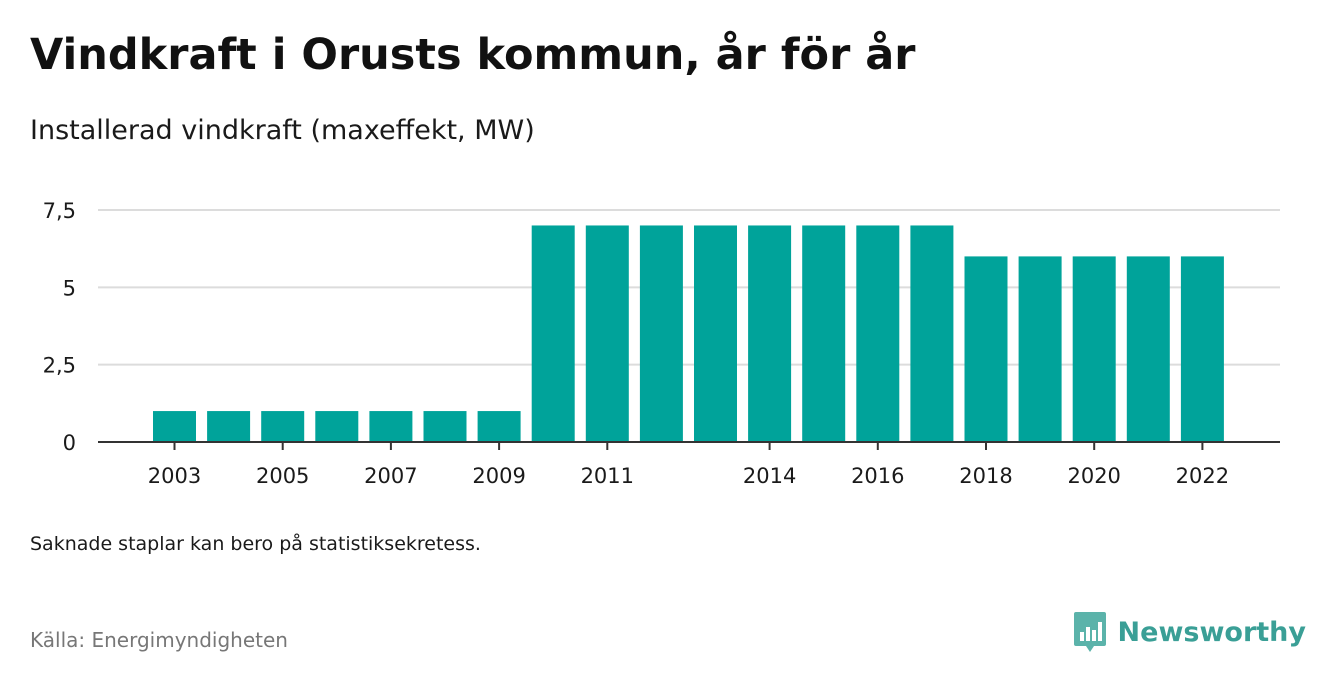 The width and height of the screenshot is (1340, 685). Describe the element at coordinates (283, 426) in the screenshot. I see `bar-2005` at that location.